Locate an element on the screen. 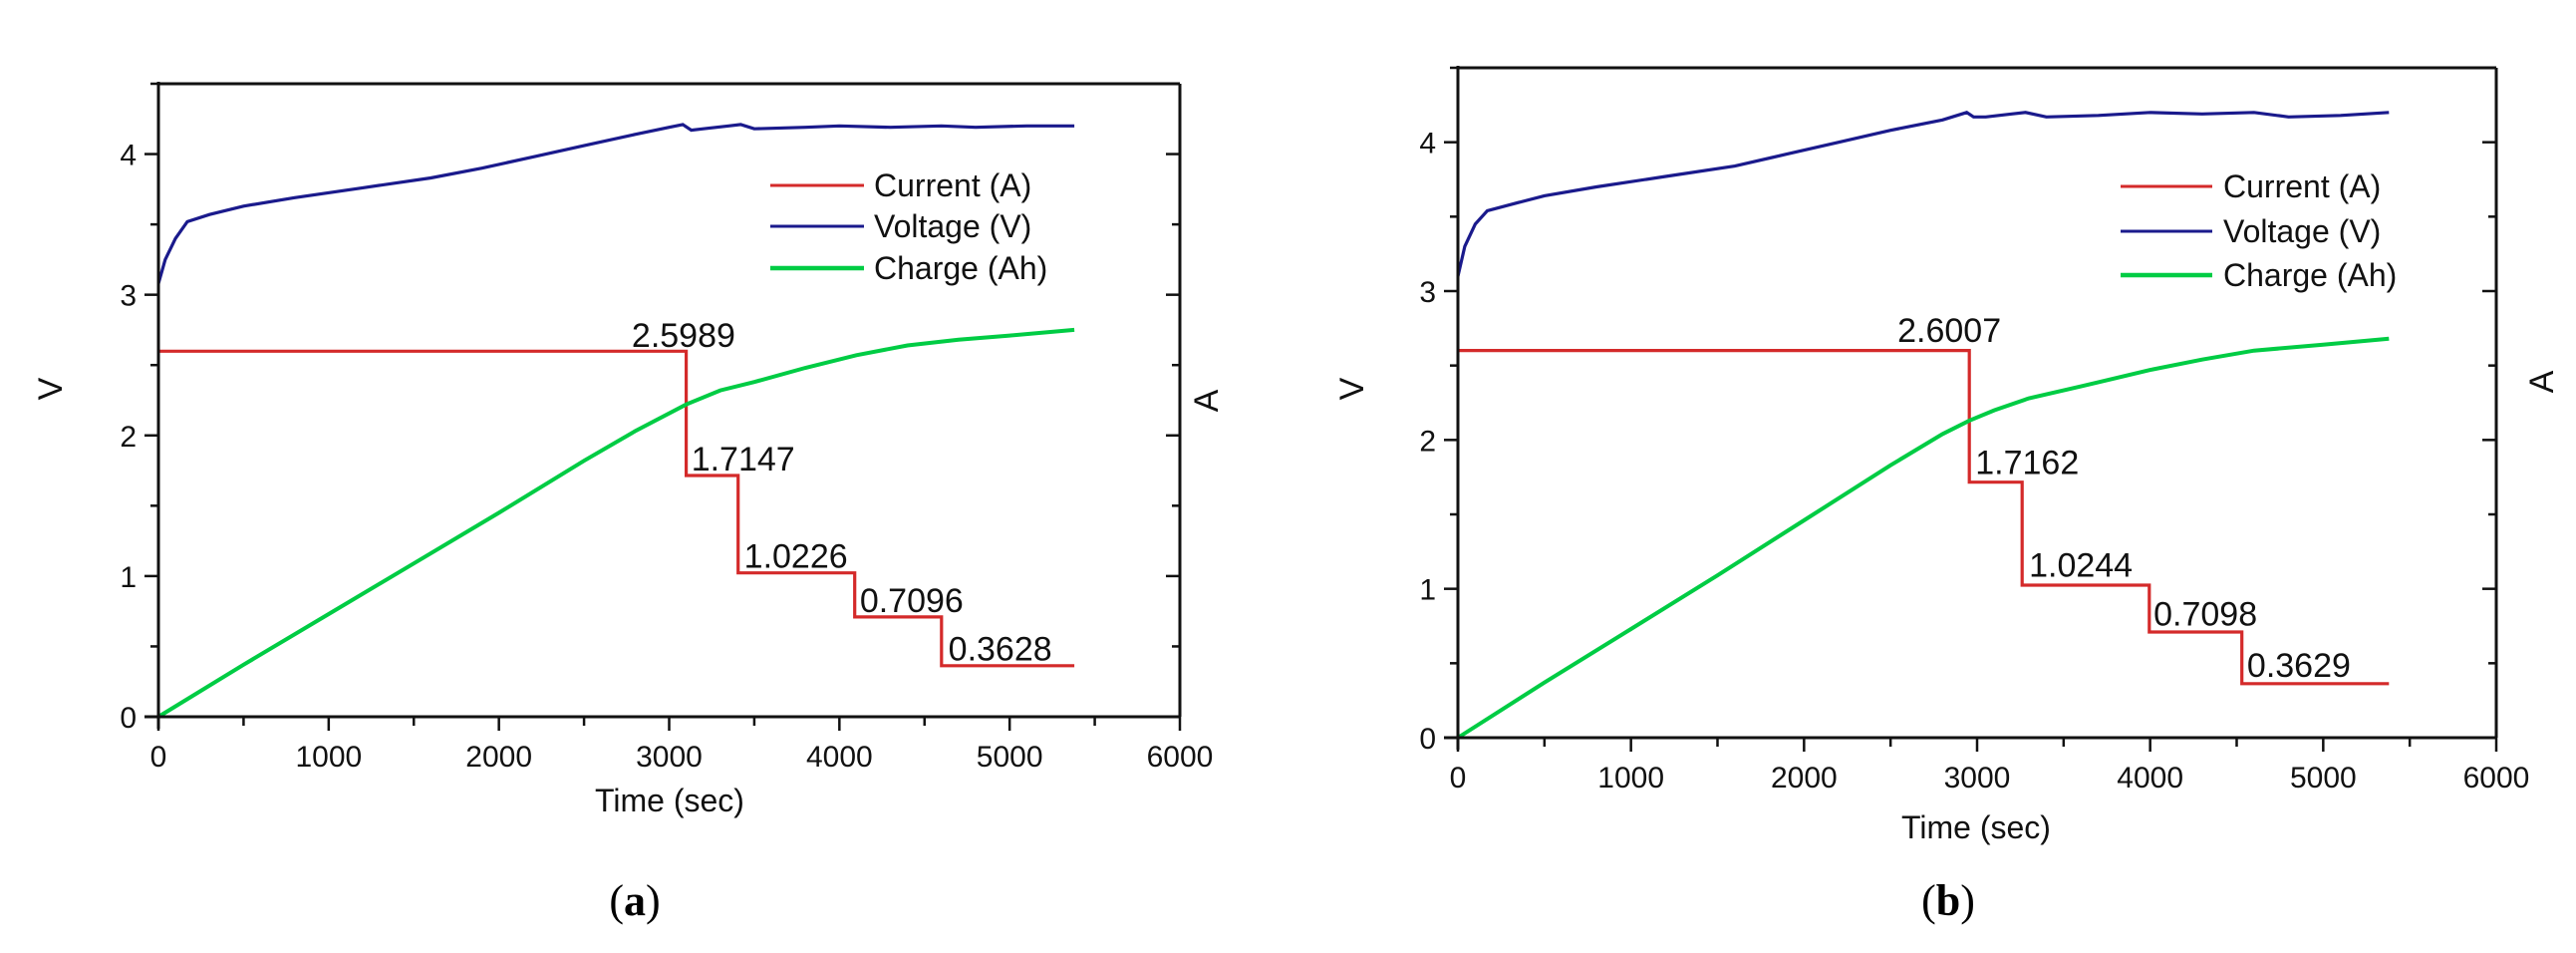 The image size is (2576, 953). x-tick-label-b: 3000 is located at coordinates (1977, 778).